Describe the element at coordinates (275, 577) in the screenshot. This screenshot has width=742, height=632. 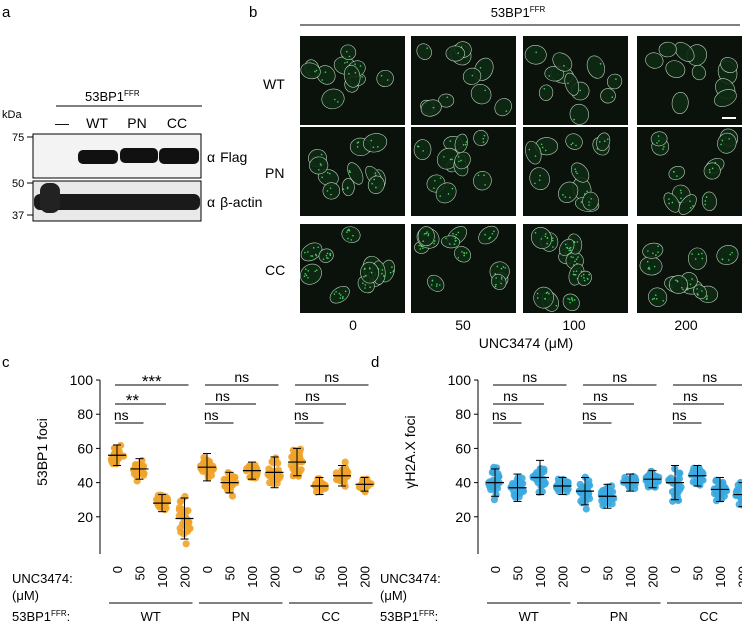
I see `c-dose-tick-label: 200` at that location.